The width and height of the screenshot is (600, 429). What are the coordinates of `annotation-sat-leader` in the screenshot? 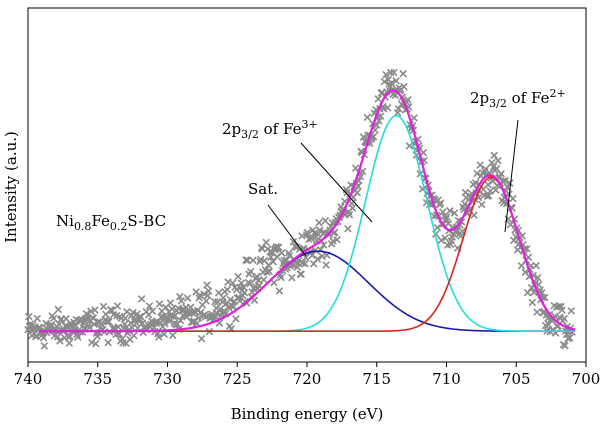 It's located at (287, 230).